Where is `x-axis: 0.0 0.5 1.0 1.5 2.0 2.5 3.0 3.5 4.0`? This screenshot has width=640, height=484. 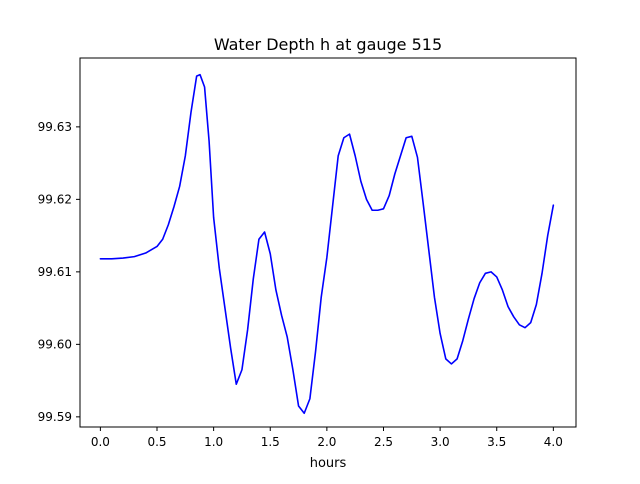 x-axis: 0.0 0.5 1.0 1.5 2.0 2.5 3.0 3.5 4.0 is located at coordinates (327, 438).